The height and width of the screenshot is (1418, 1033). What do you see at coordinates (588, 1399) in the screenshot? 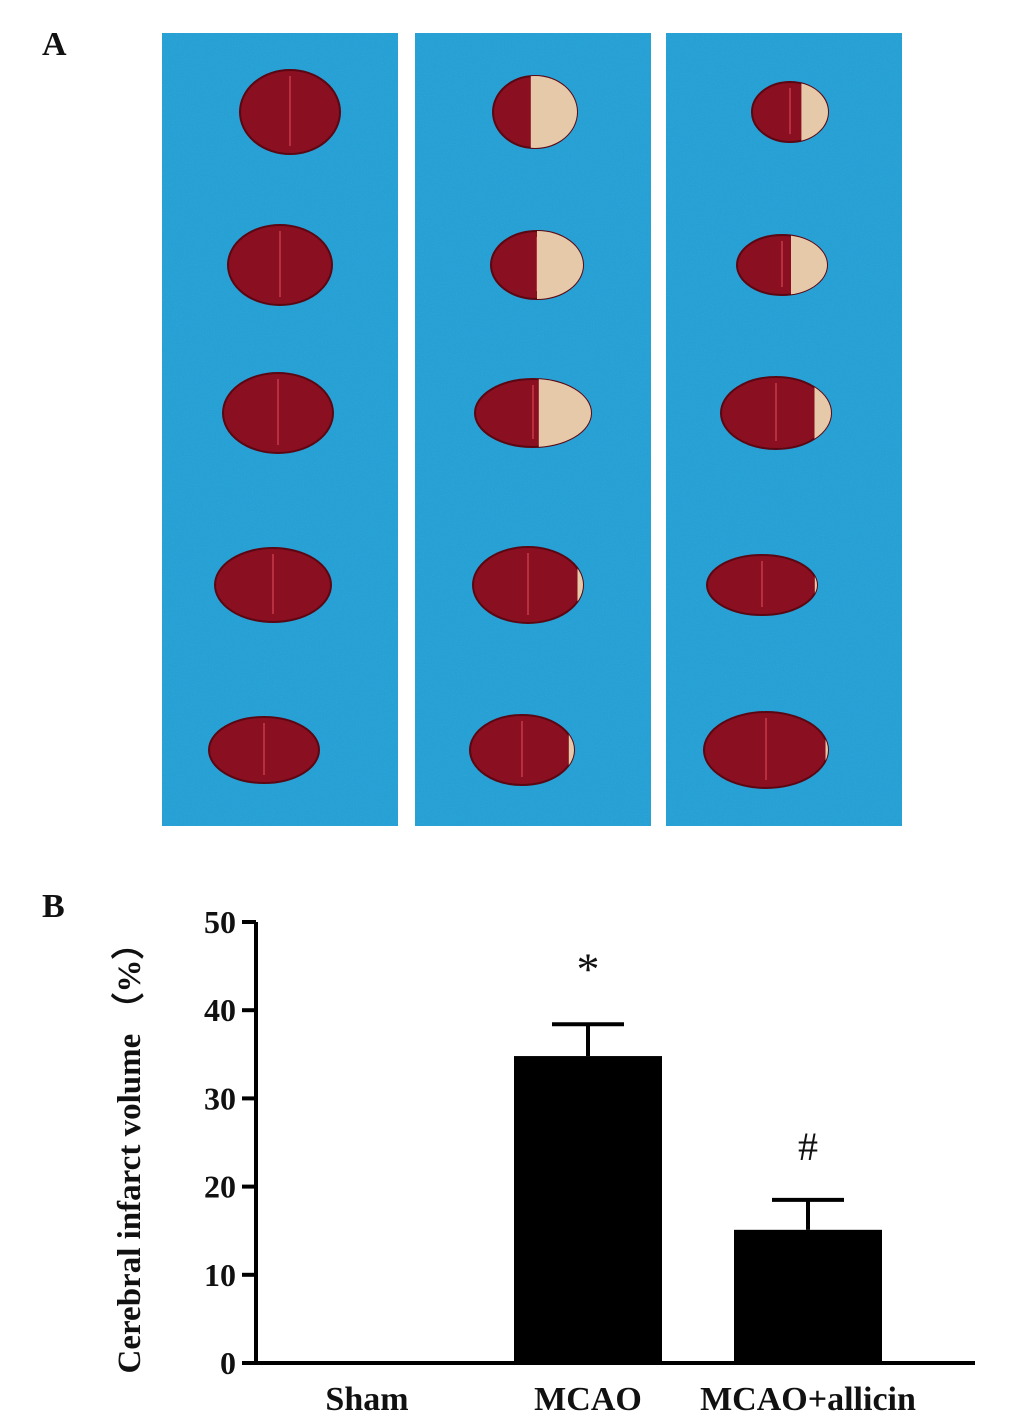
I see `x-tick-label: MCAO` at bounding box center [588, 1399].